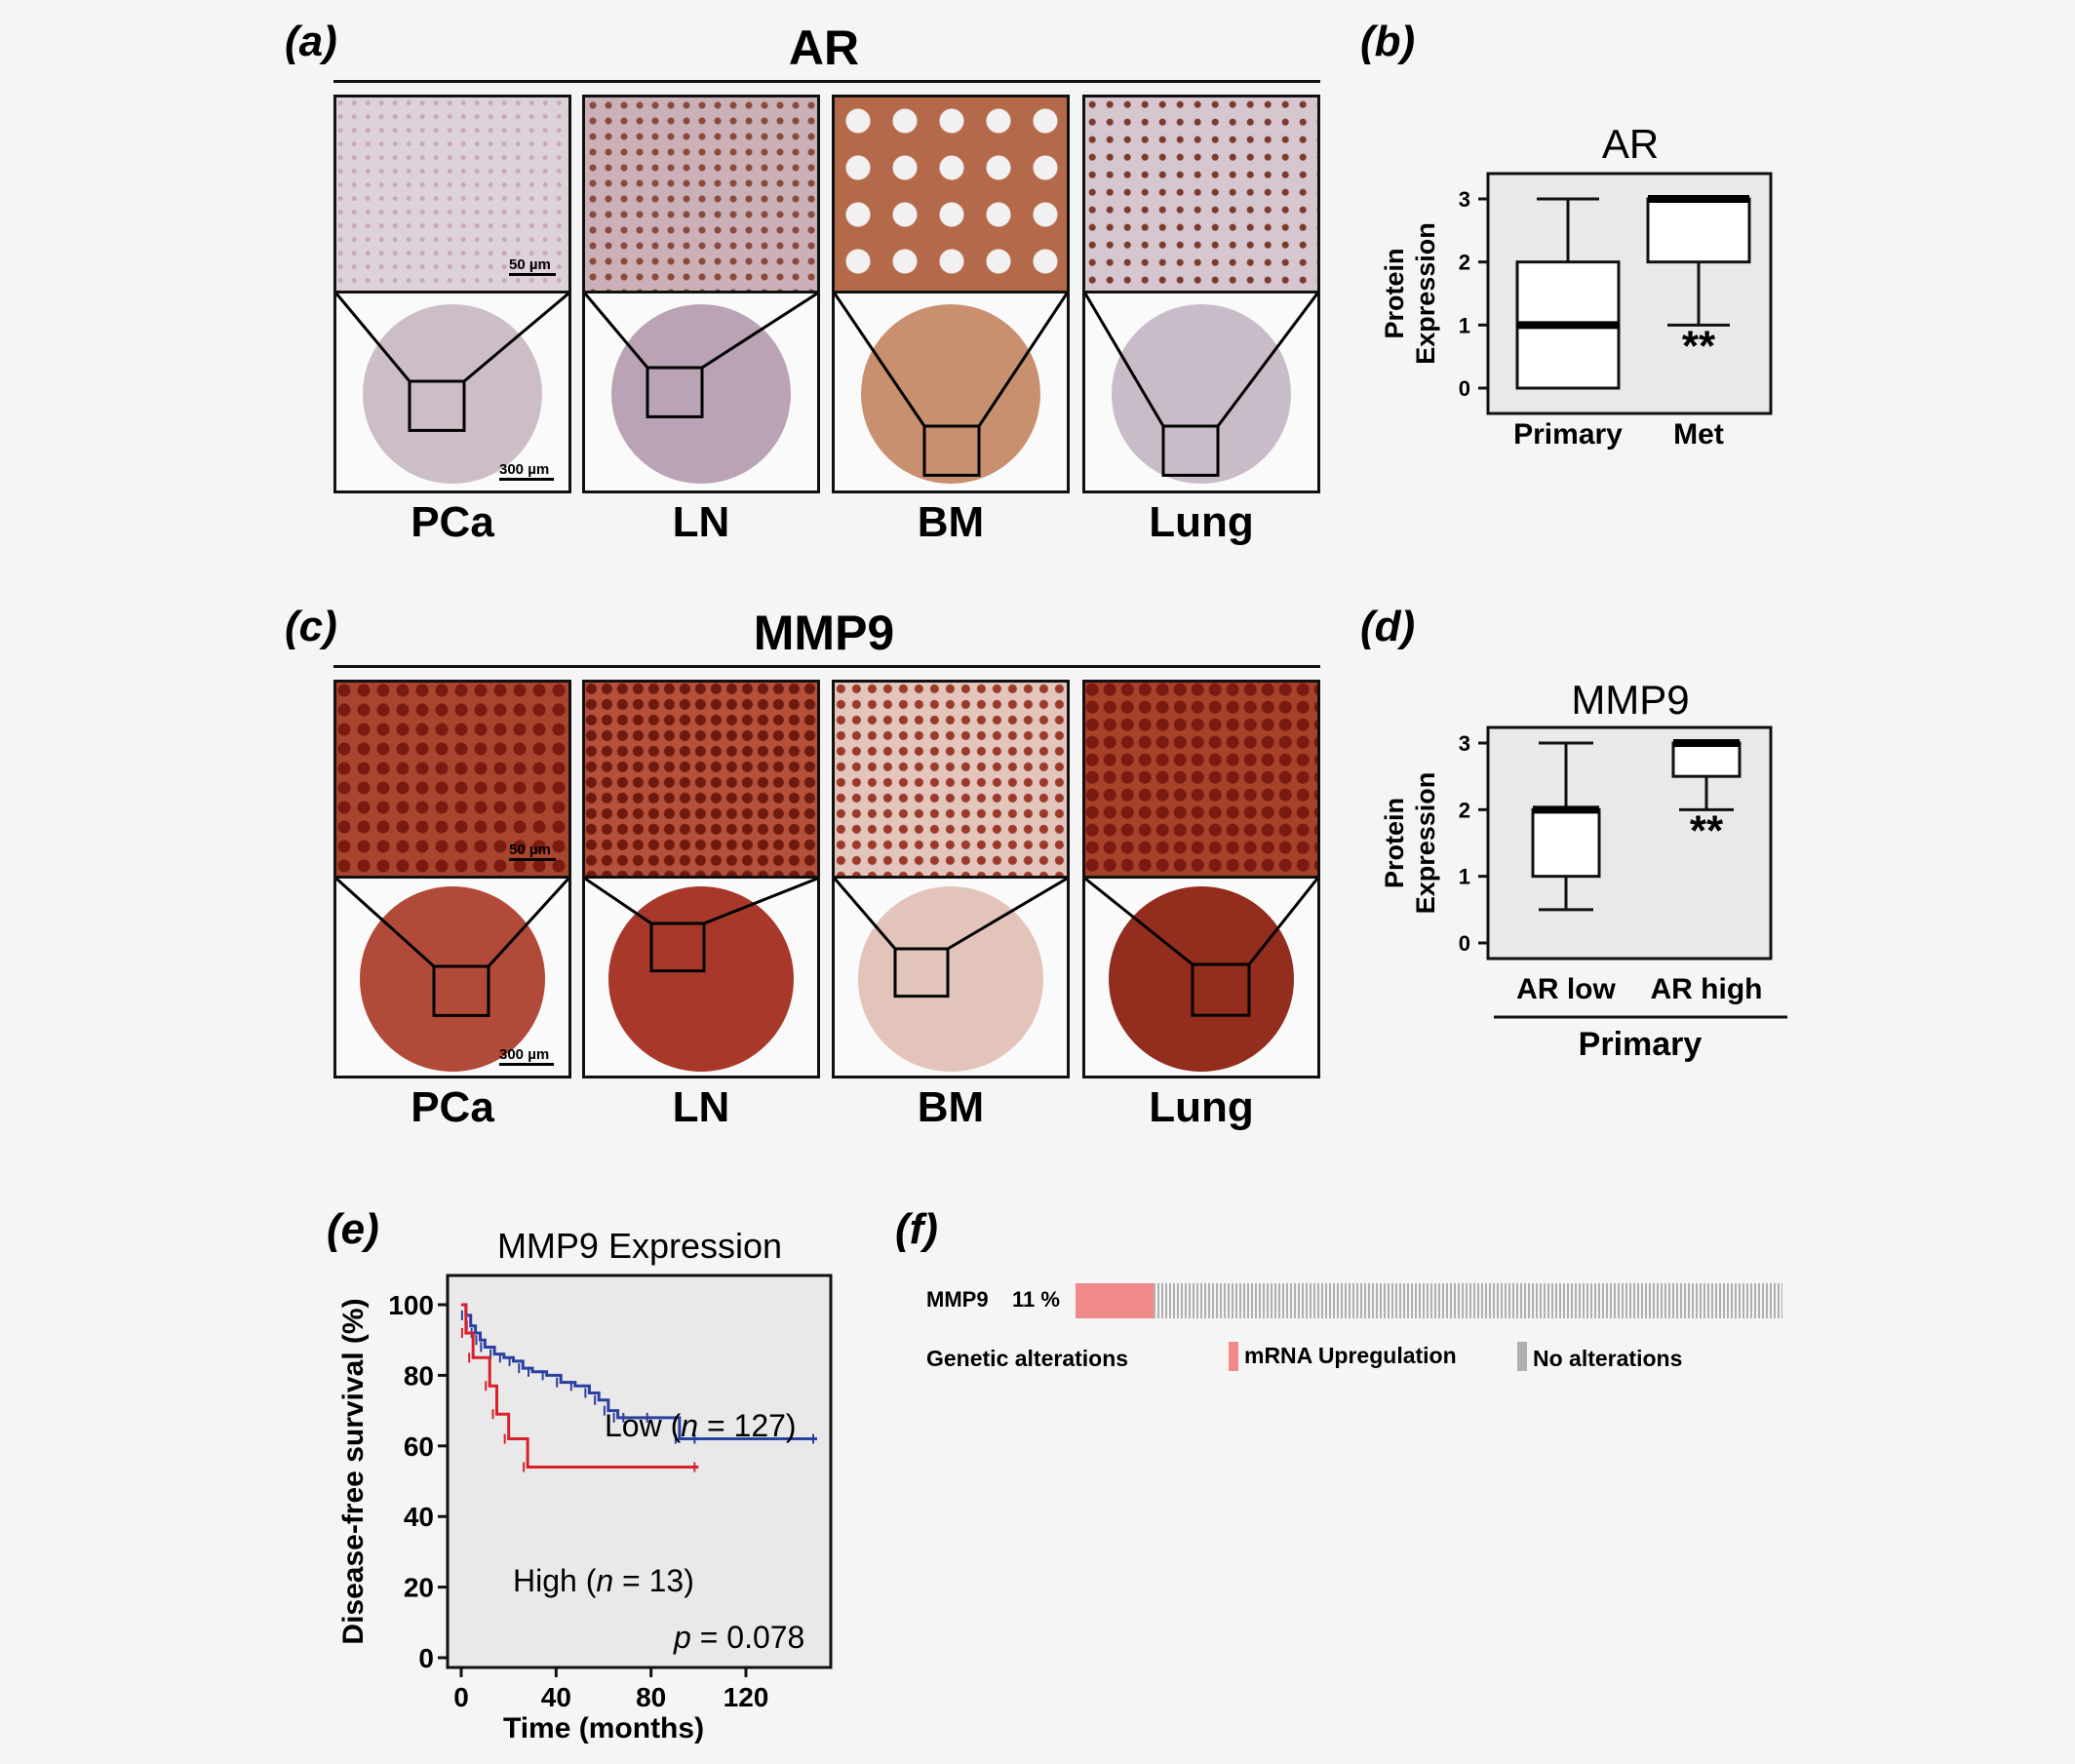  What do you see at coordinates (1641, 1044) in the screenshot?
I see `group-label: Primary` at bounding box center [1641, 1044].